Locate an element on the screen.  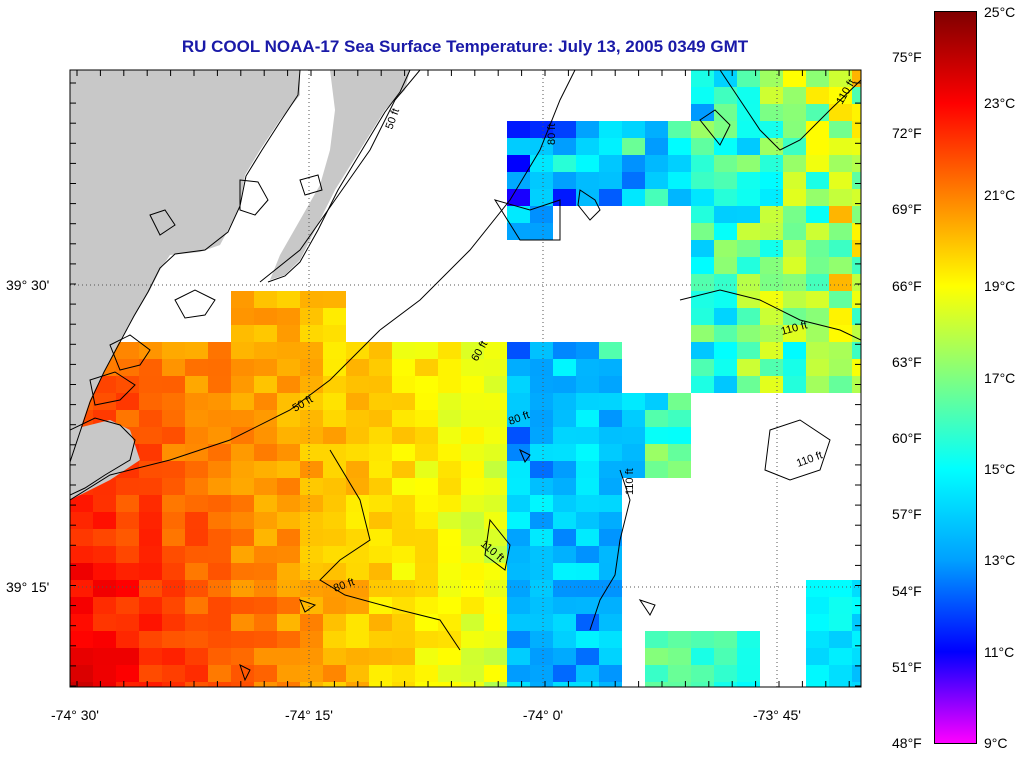
lat-label: 39° 30' is located at coordinates (28, 285).